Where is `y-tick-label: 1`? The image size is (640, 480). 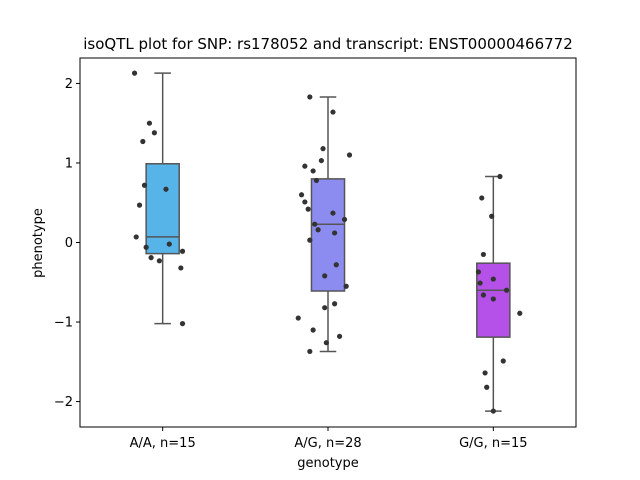 y-tick-label: 1 is located at coordinates (69, 163).